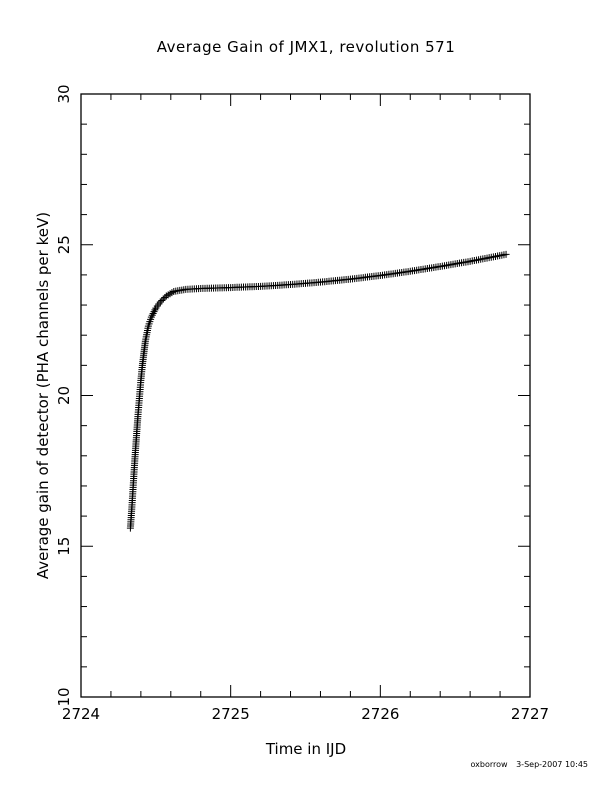 The width and height of the screenshot is (612, 792). Describe the element at coordinates (489, 764) in the screenshot. I see `footer-user: oxborrow` at that location.